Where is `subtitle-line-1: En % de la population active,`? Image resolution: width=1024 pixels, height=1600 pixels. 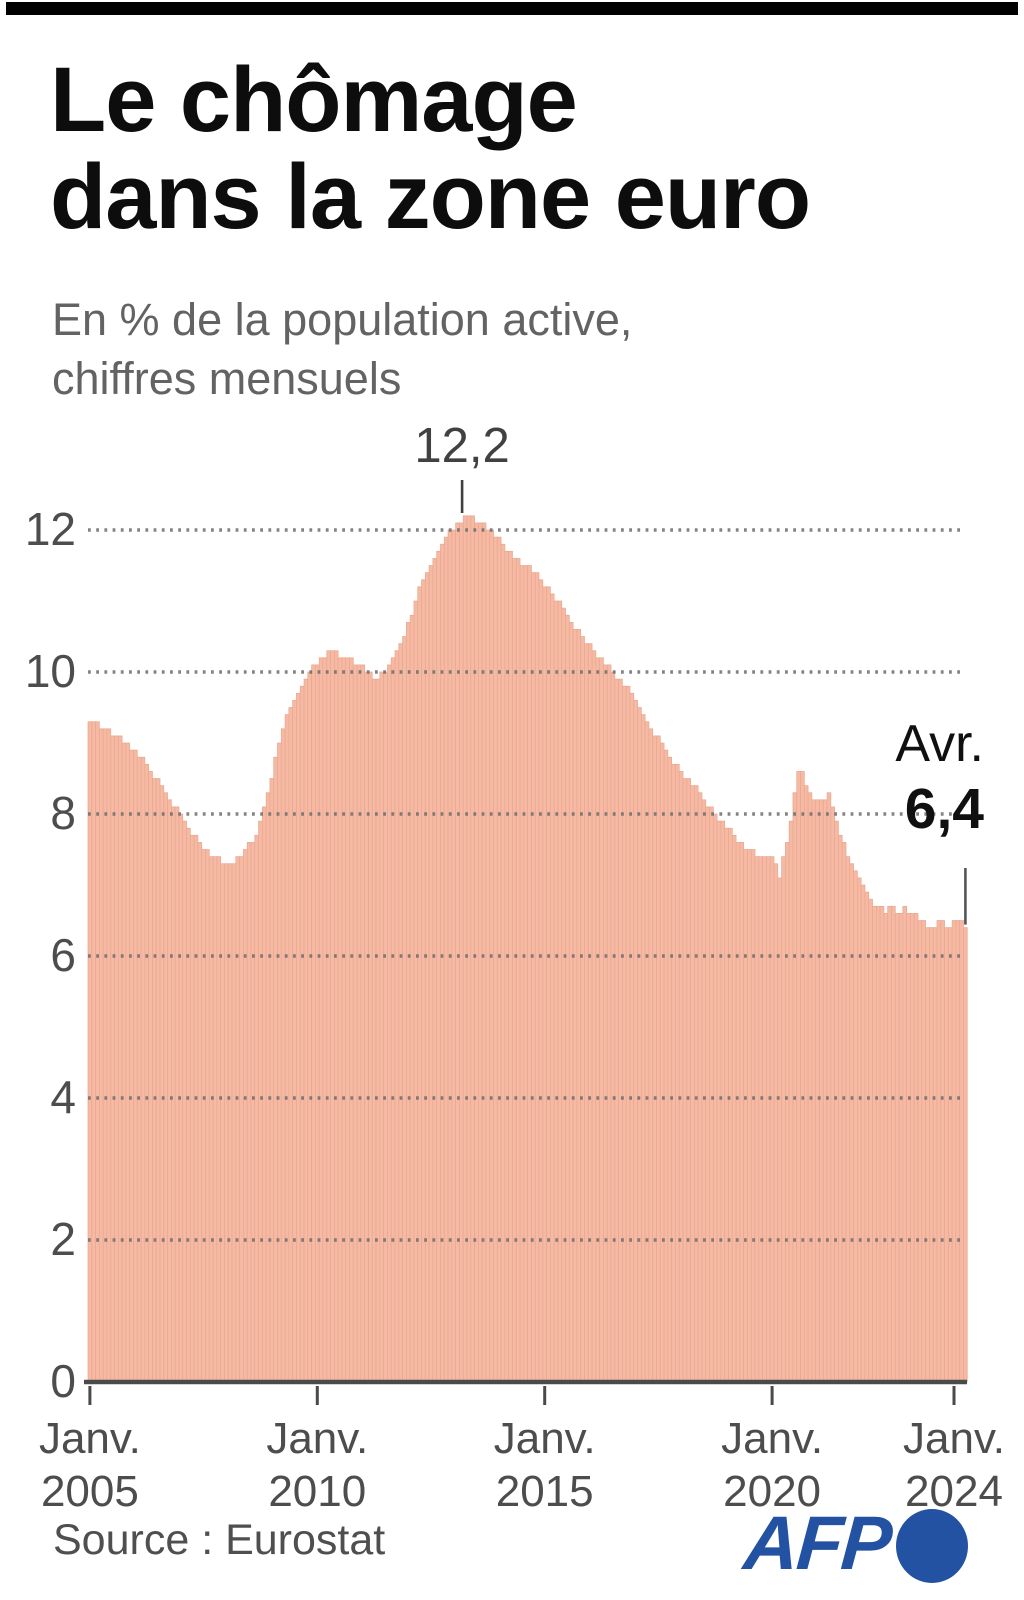
subtitle-line-1: En % de la population active, is located at coordinates (342, 319).